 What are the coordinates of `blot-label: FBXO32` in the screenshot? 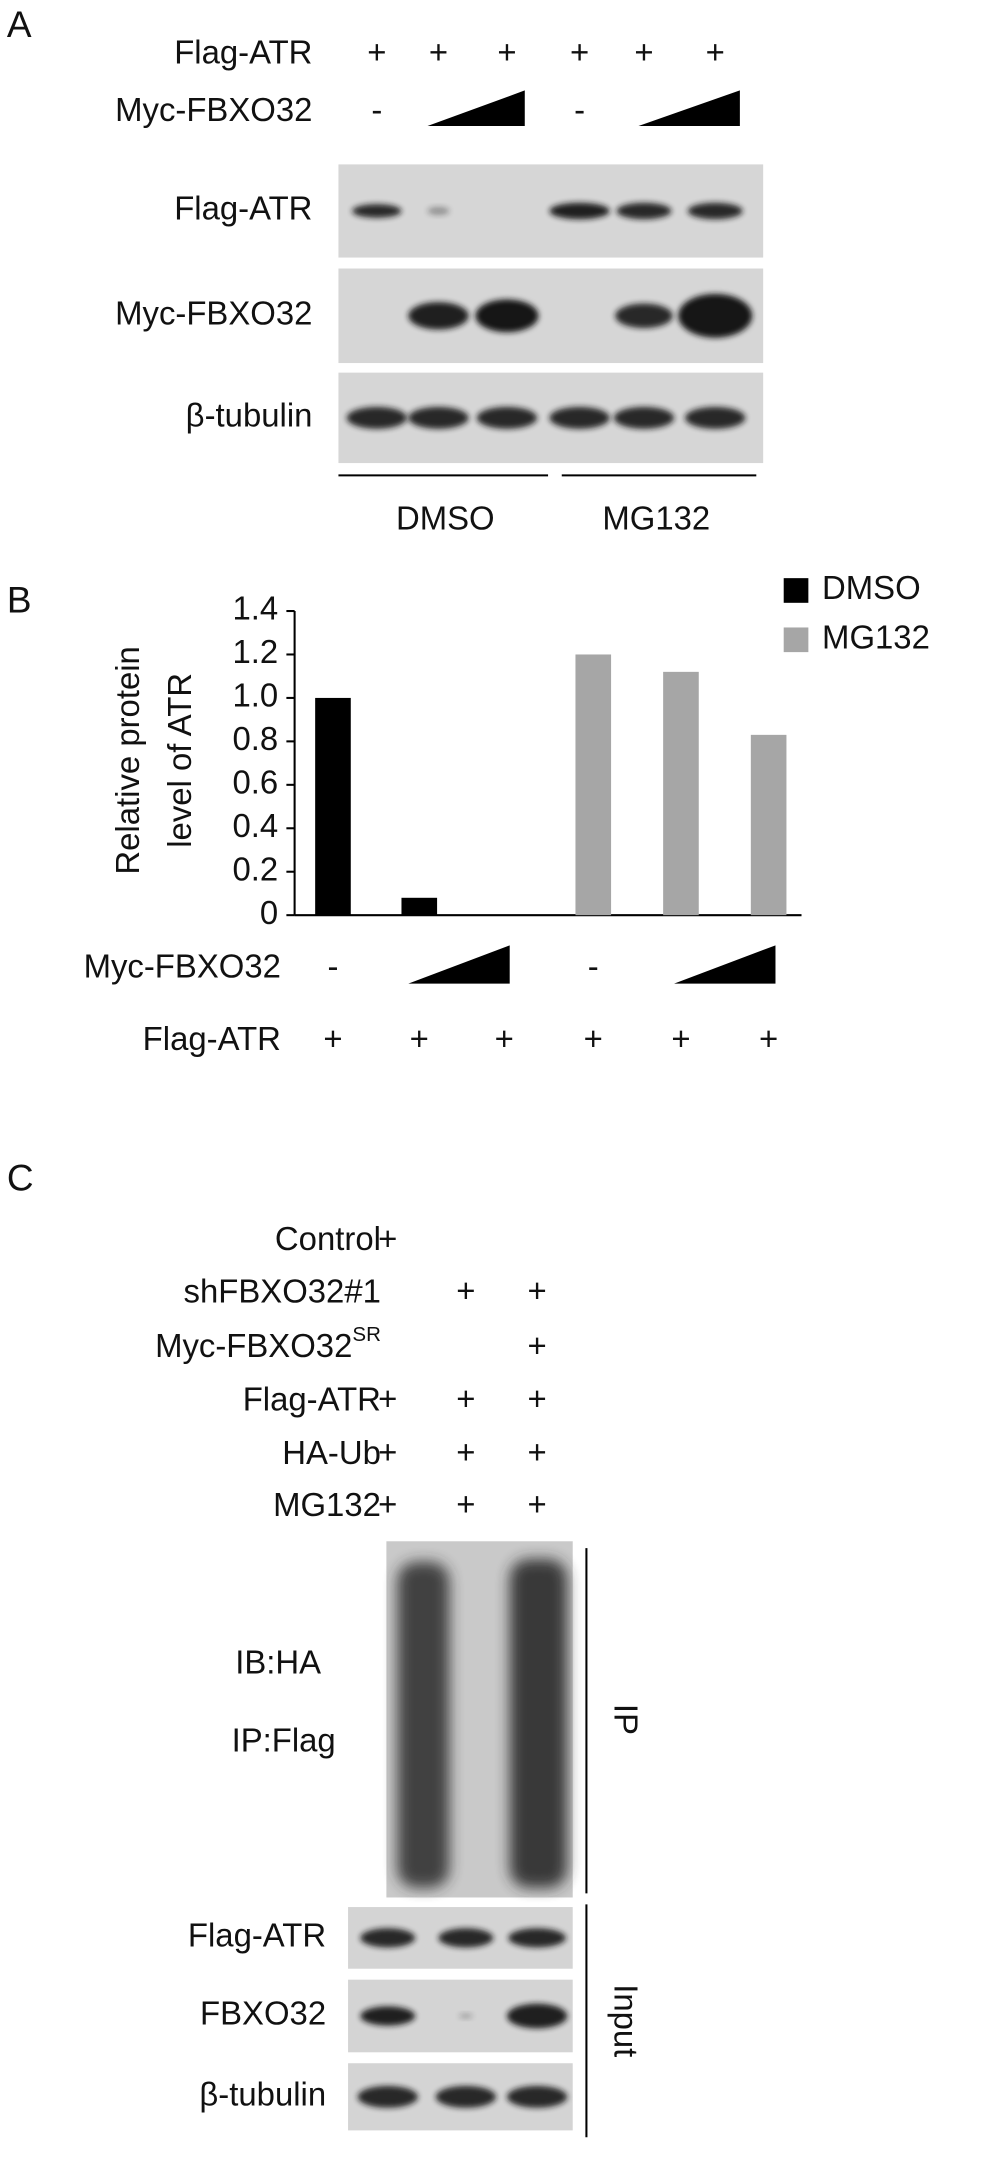 It's located at (263, 2013).